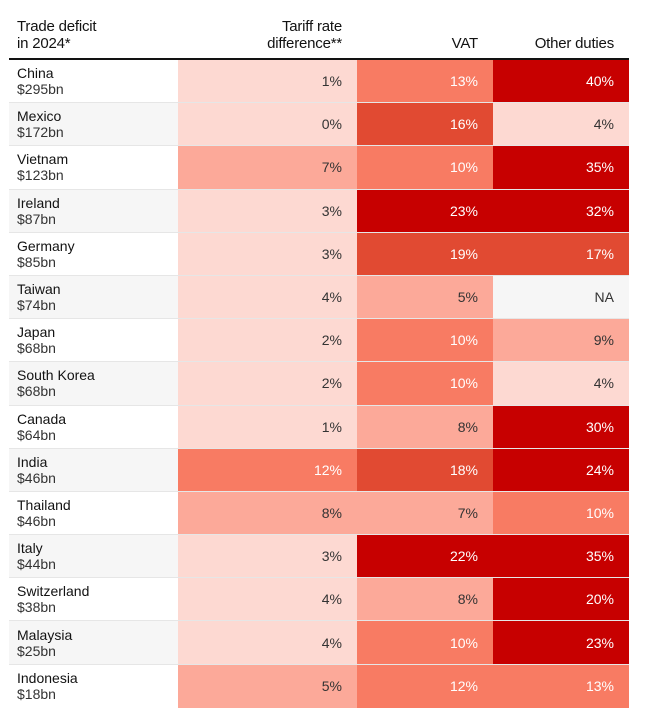 This screenshot has width=669, height=718. What do you see at coordinates (425, 686) in the screenshot?
I see `vat-cell: 12%` at bounding box center [425, 686].